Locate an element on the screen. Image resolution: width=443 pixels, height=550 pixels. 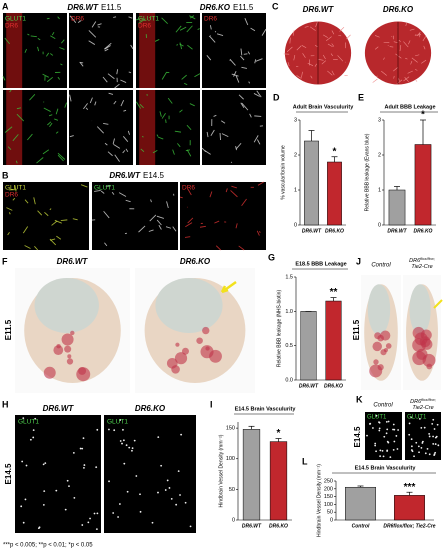
significance: * is located at coordinates (335, 151).